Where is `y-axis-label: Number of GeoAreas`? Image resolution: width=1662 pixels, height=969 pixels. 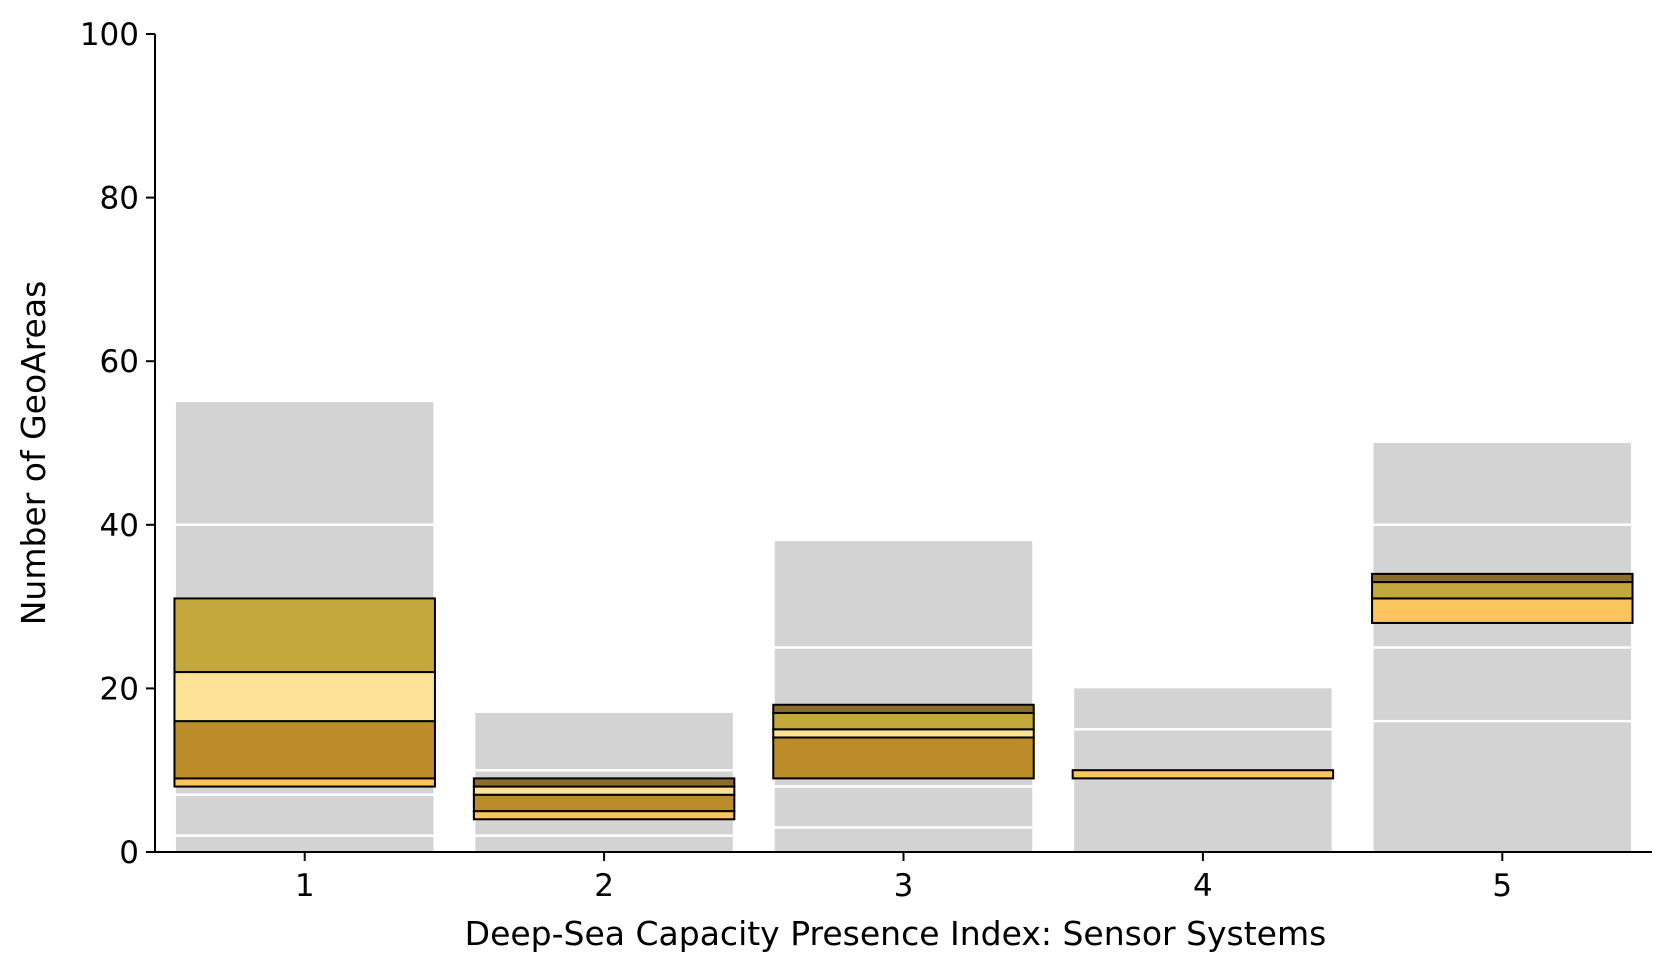
y-axis-label: Number of GeoAreas is located at coordinates (33, 453).